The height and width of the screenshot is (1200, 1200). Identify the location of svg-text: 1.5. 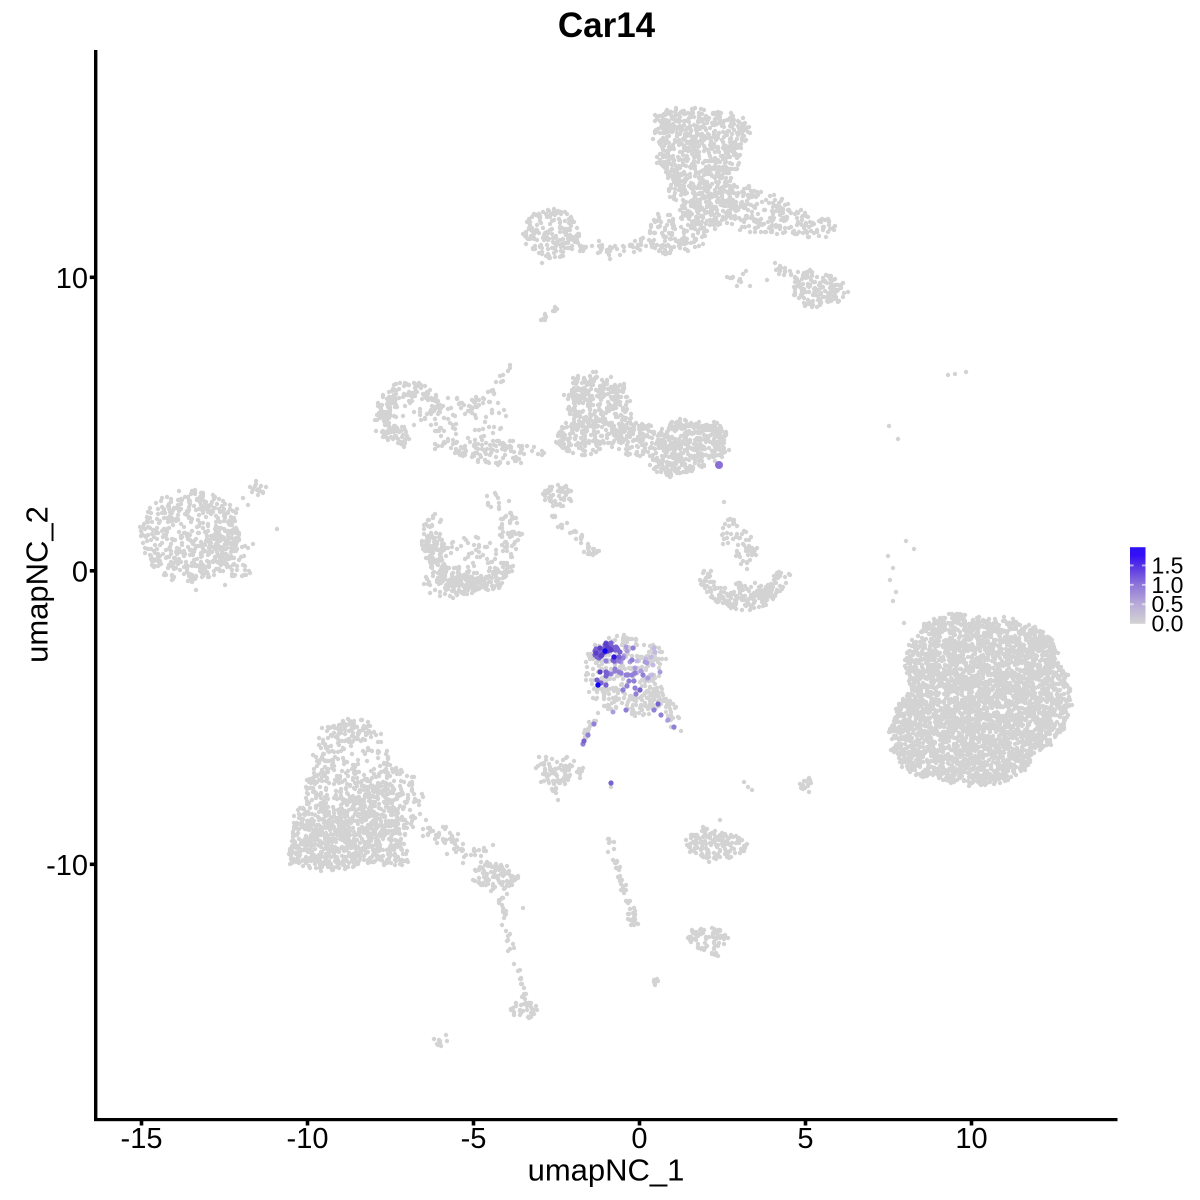
(1168, 566).